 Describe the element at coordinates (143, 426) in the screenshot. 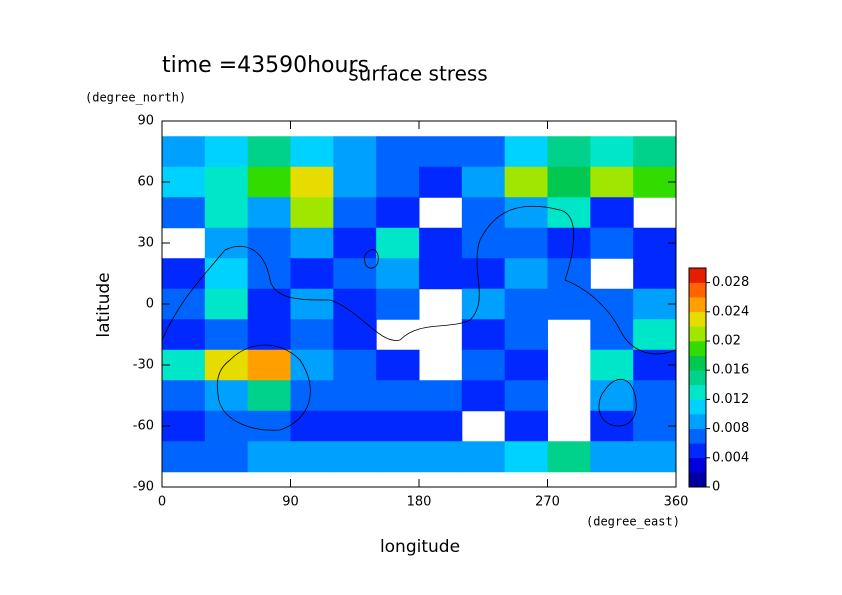

I see `y-tick-label: -60` at that location.